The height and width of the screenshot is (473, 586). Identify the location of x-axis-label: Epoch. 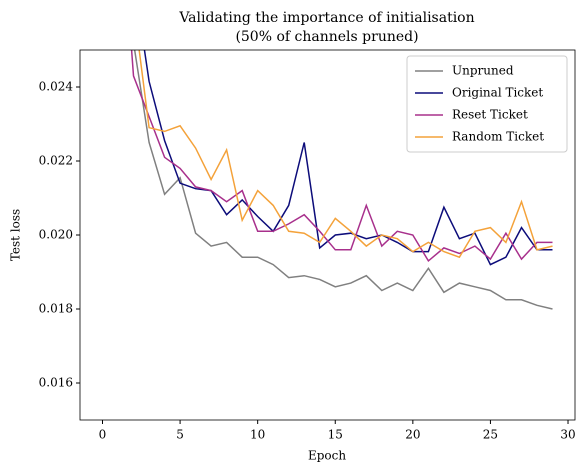
(327, 456).